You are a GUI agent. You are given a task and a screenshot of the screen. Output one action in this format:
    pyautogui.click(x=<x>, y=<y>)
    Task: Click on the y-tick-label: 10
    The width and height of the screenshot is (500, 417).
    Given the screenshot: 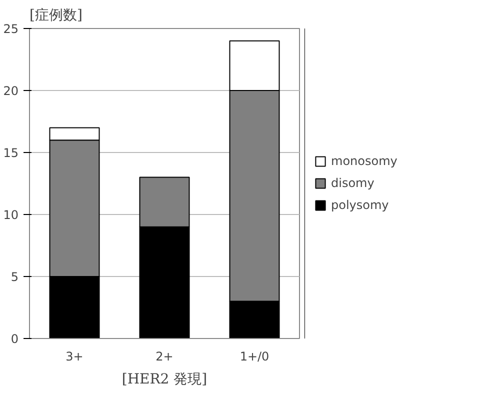 What is the action you would take?
    pyautogui.click(x=11, y=215)
    